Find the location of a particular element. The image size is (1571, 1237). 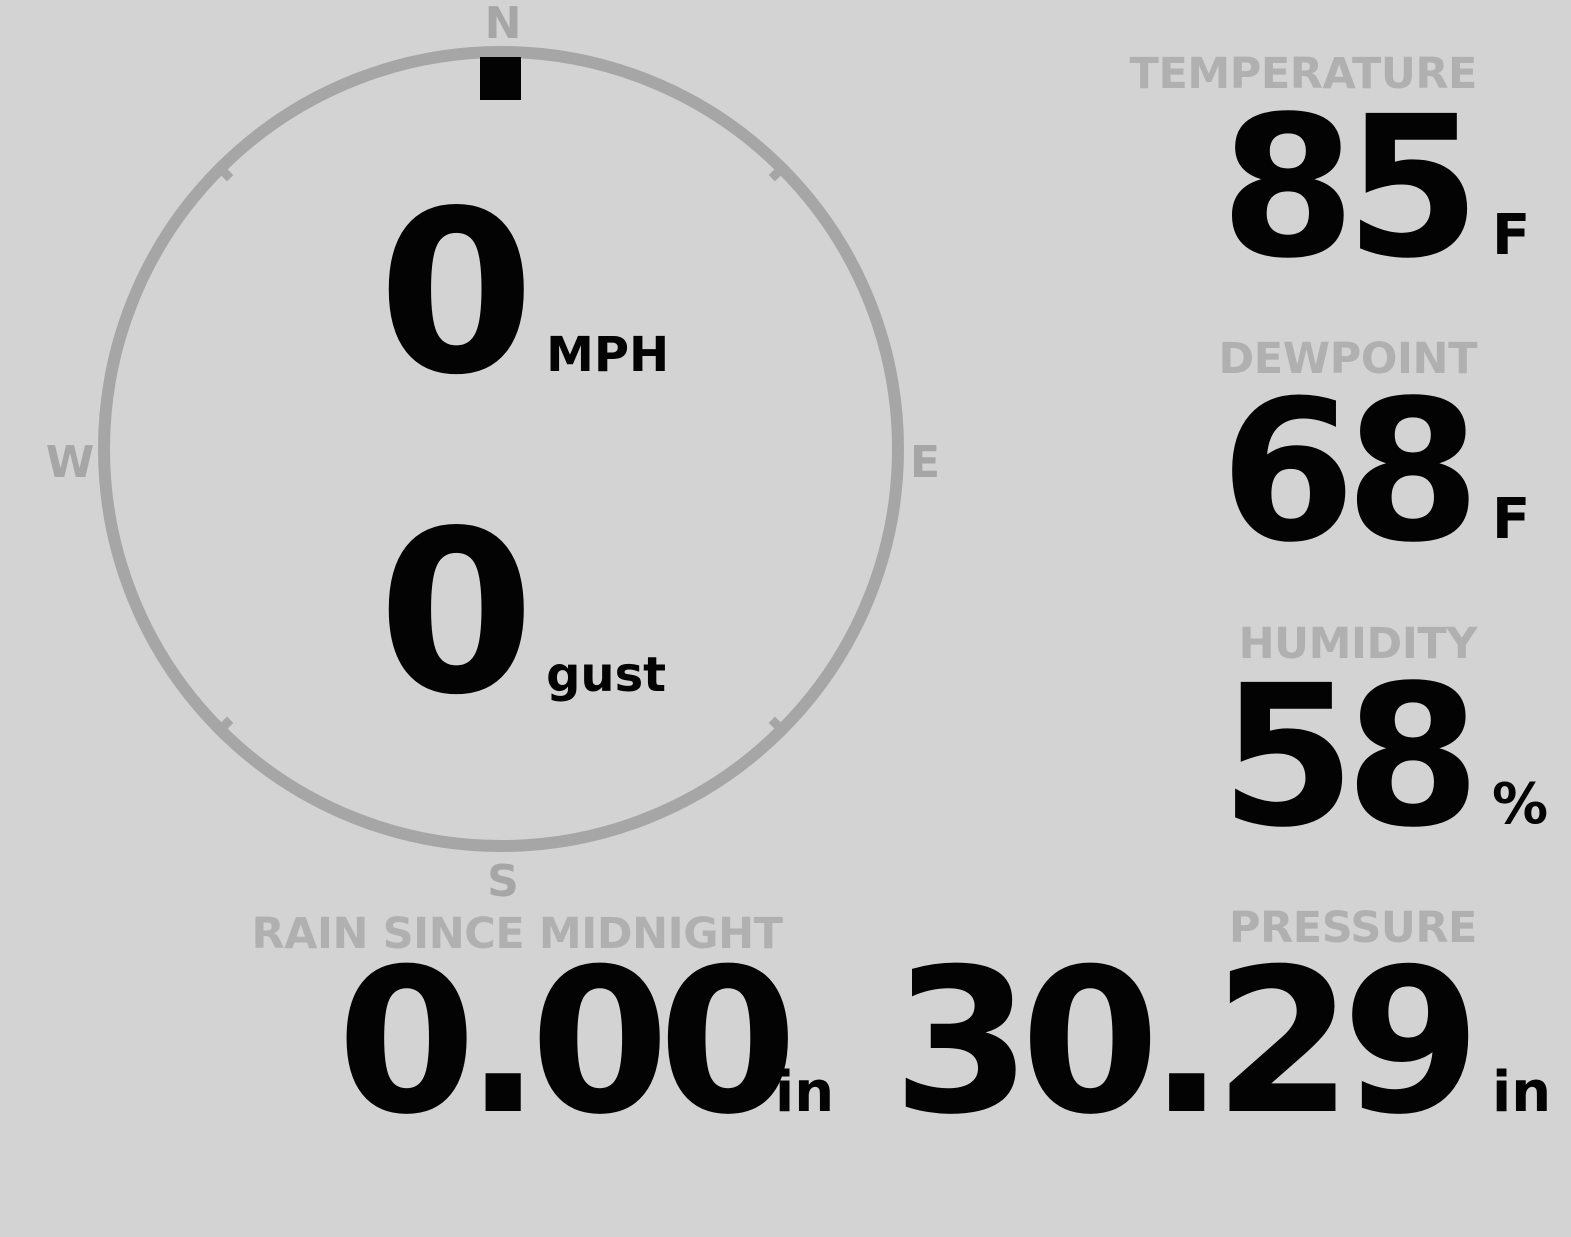

humidity-unit: % is located at coordinates (1520, 804).